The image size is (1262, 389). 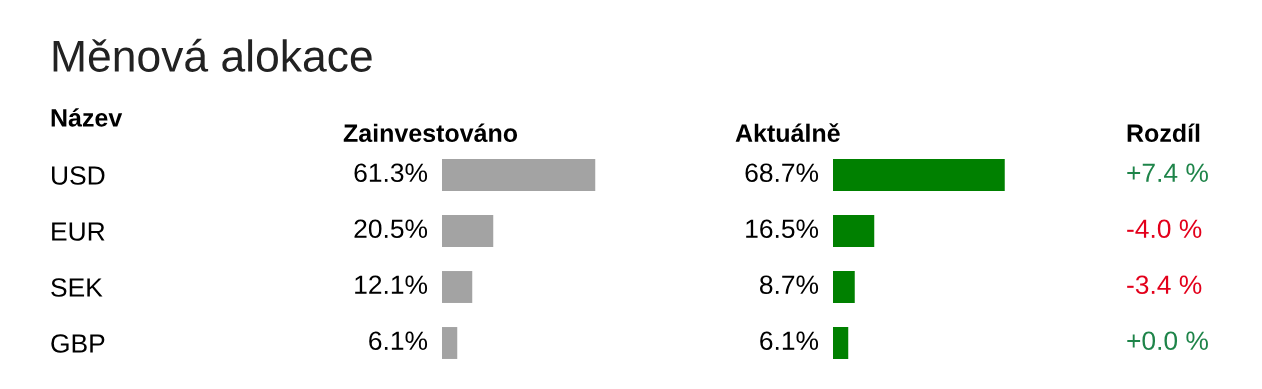 What do you see at coordinates (1164, 229) in the screenshot?
I see `text: -4.0 %` at bounding box center [1164, 229].